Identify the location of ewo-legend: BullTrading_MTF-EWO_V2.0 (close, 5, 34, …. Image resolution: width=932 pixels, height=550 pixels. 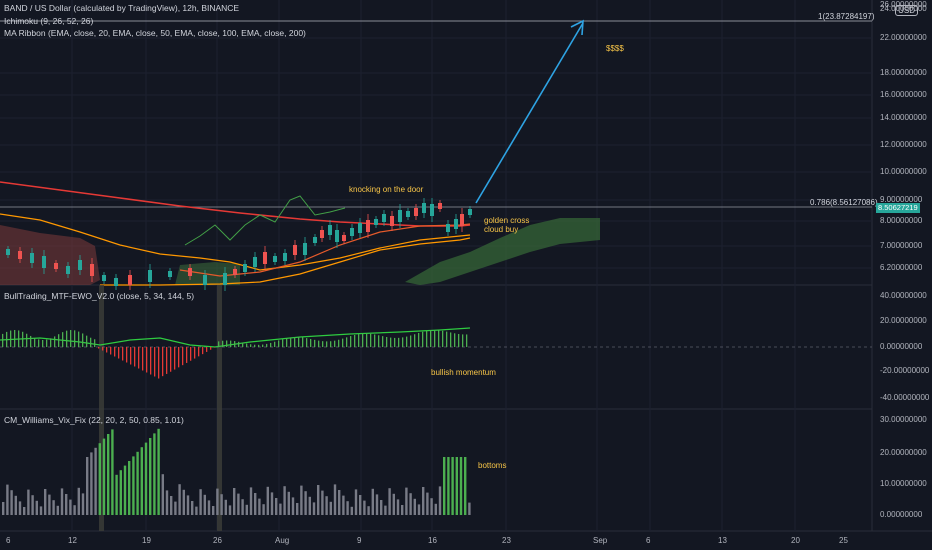
(99, 296).